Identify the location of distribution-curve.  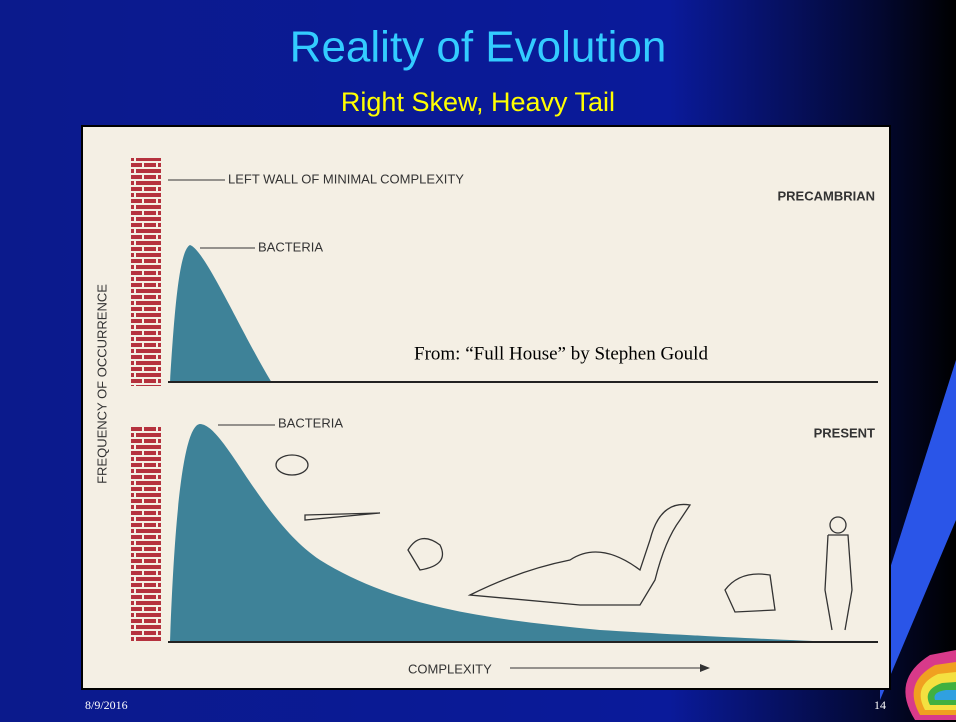
(221, 314).